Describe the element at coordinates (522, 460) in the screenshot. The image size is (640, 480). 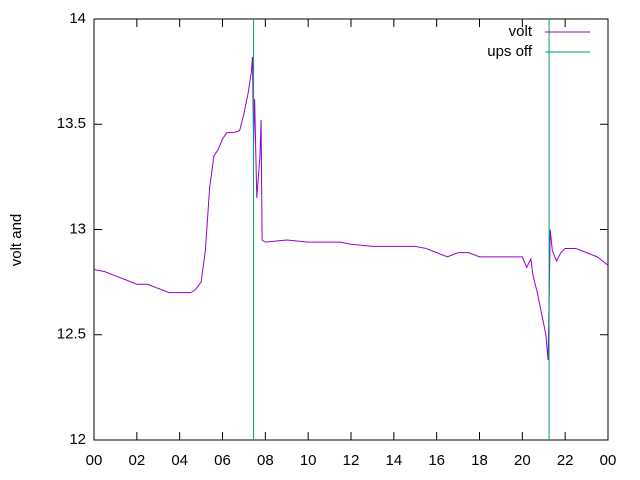
I see `x-tick-label: 20` at that location.